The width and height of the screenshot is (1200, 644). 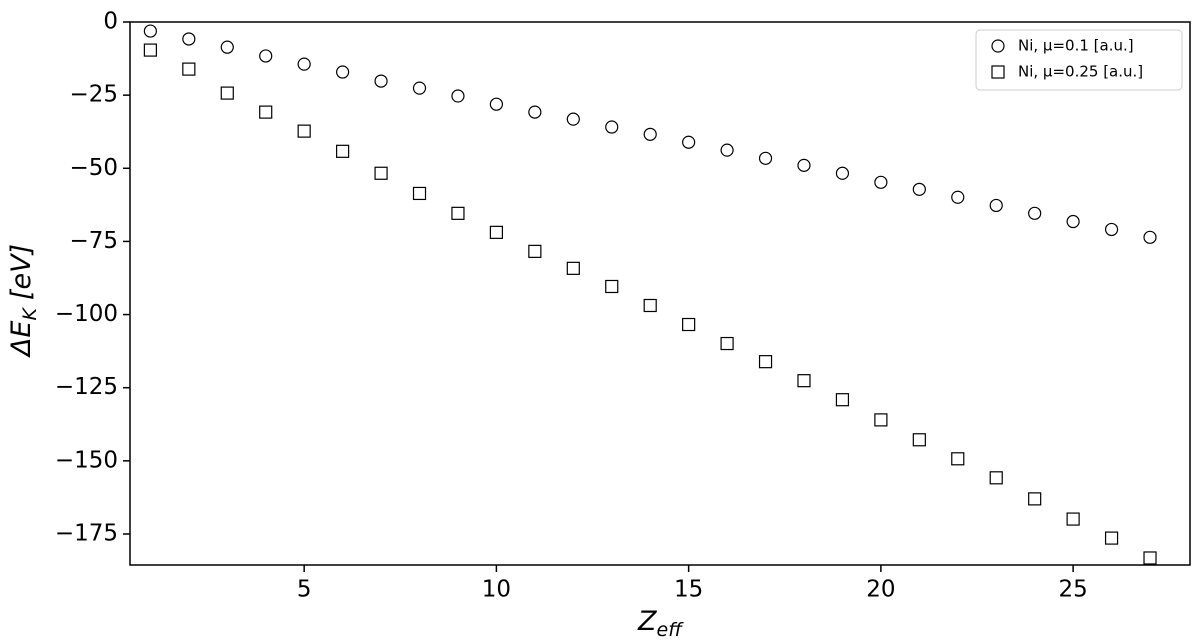 I want to click on x-tick-label: 5, so click(x=304, y=590).